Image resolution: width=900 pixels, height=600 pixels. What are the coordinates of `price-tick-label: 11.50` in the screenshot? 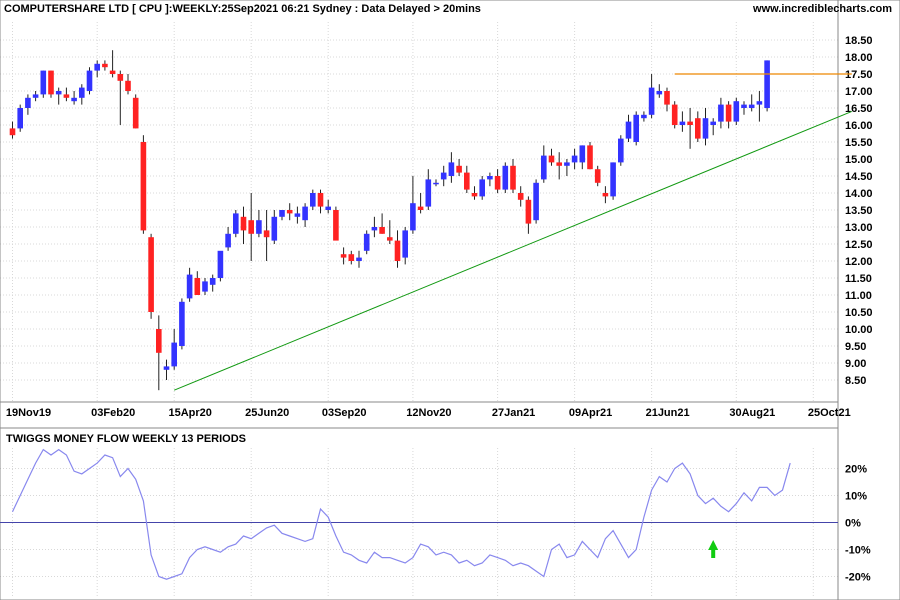 It's located at (858, 279).